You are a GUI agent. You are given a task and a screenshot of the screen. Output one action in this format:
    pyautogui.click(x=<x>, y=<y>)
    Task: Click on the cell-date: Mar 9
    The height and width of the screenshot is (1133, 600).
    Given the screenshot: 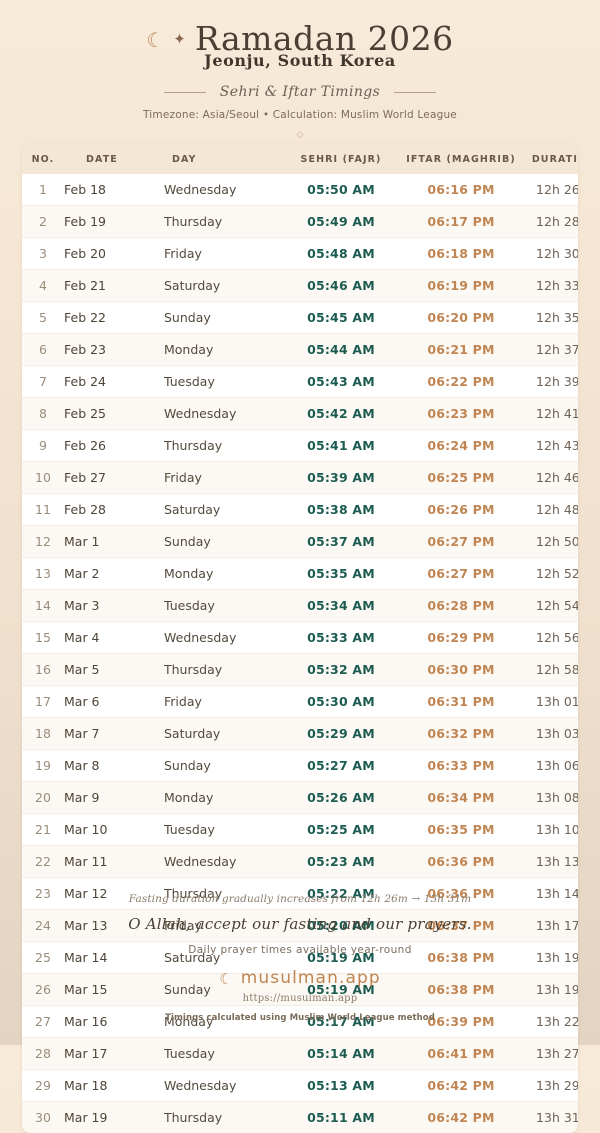 What is the action you would take?
    pyautogui.click(x=114, y=798)
    